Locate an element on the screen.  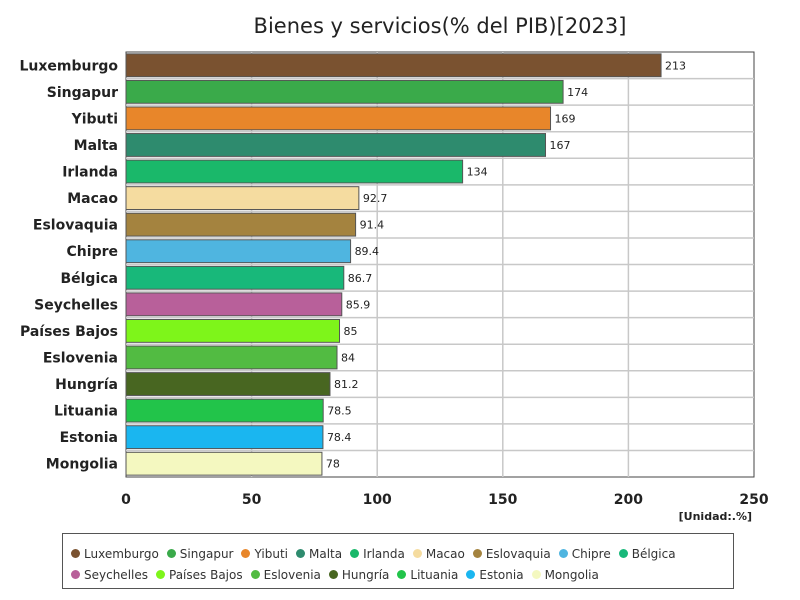
legend-label: Países Bajos is located at coordinates (206, 574).